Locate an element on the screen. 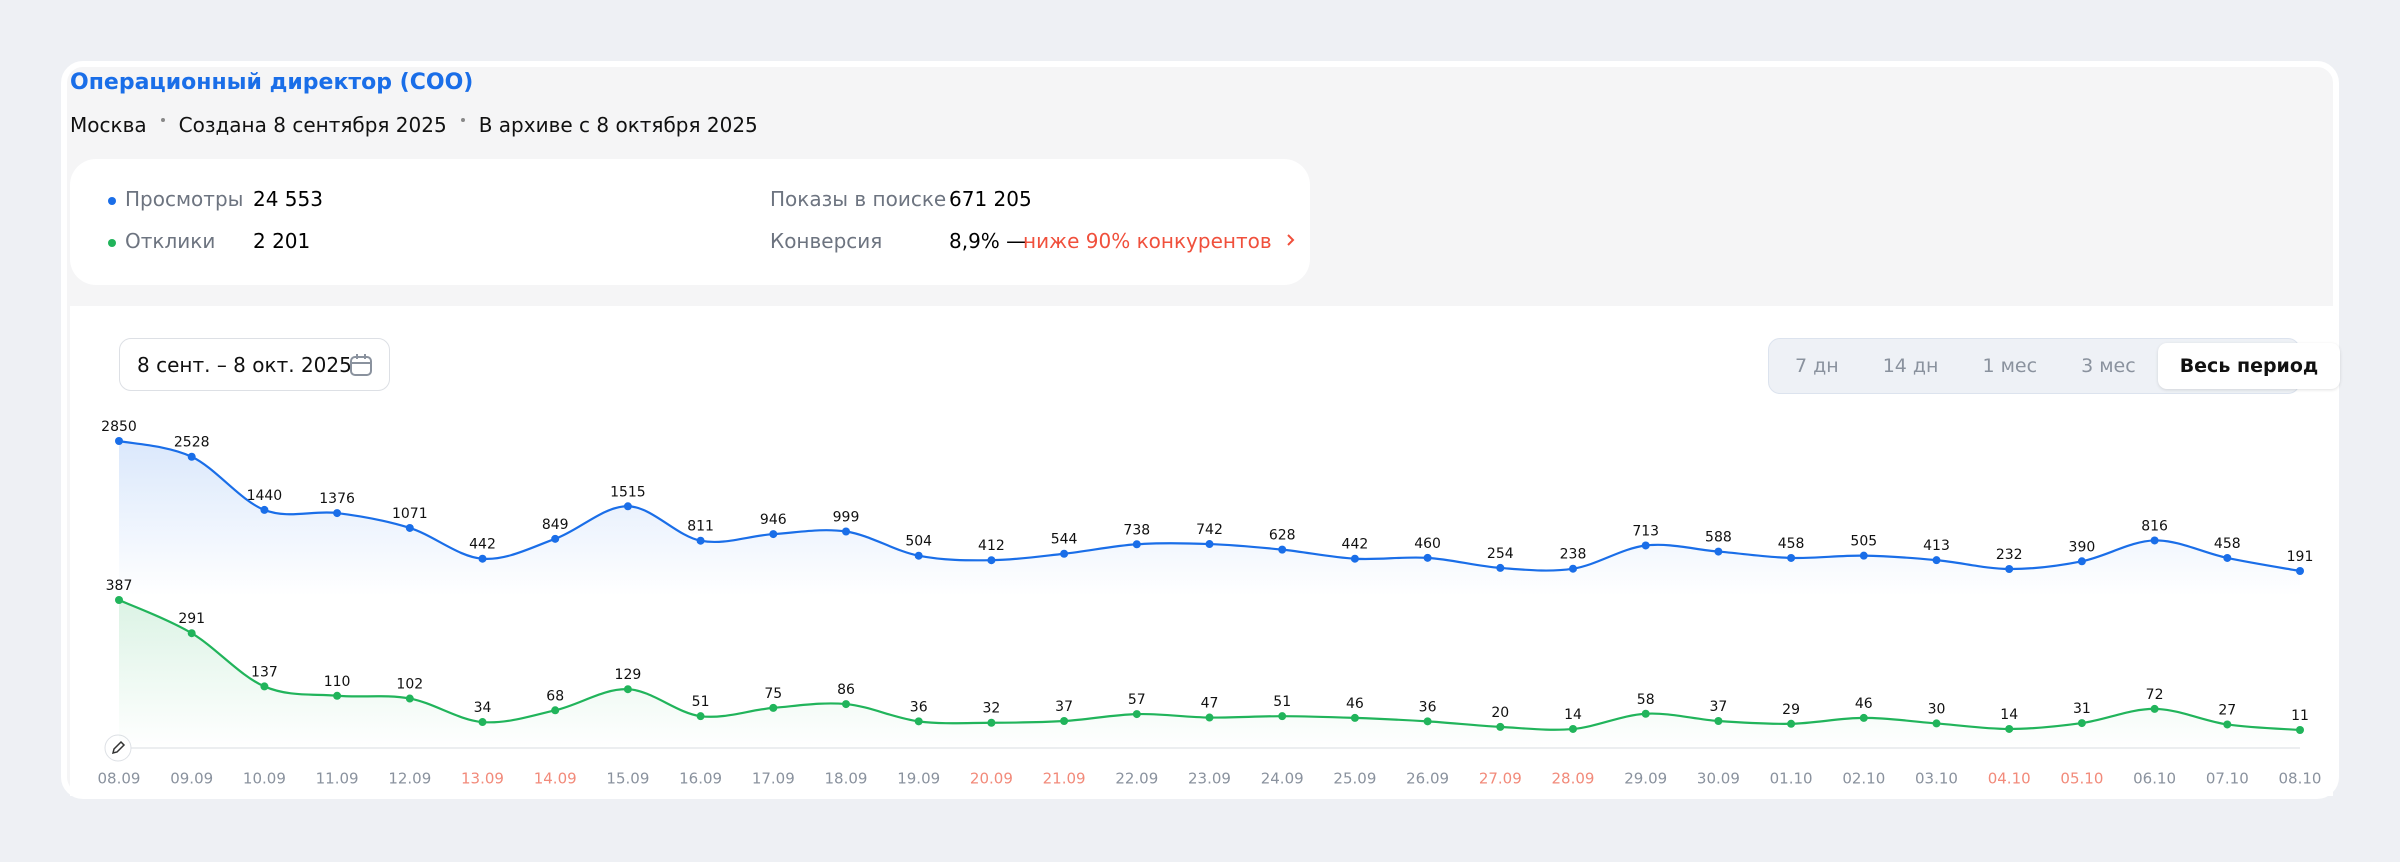 The width and height of the screenshot is (2400, 862). x-tick-label: 20.09 is located at coordinates (991, 779).